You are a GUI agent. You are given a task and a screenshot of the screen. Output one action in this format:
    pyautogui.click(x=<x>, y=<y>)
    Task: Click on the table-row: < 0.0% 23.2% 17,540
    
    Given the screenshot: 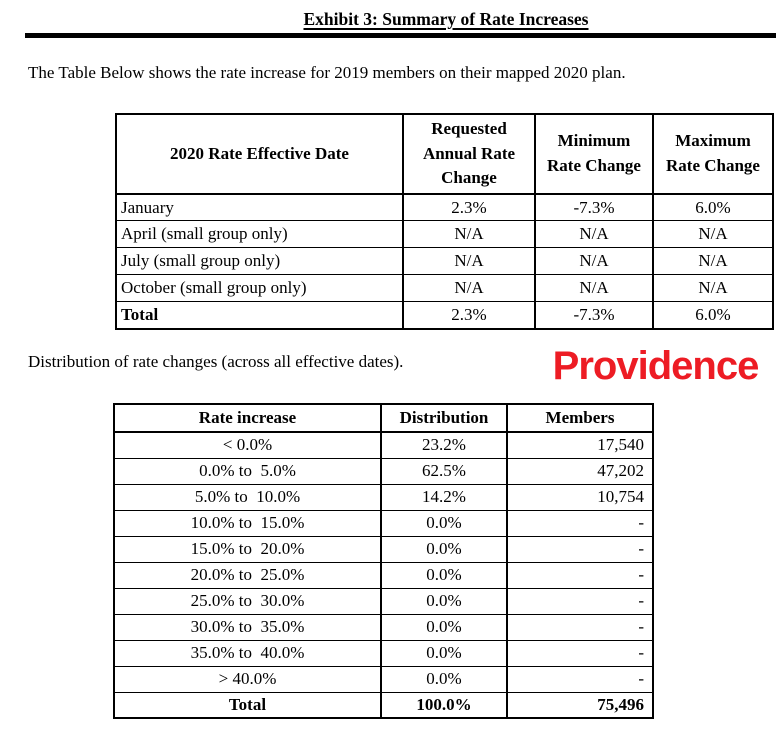 What is the action you would take?
    pyautogui.click(x=383, y=445)
    